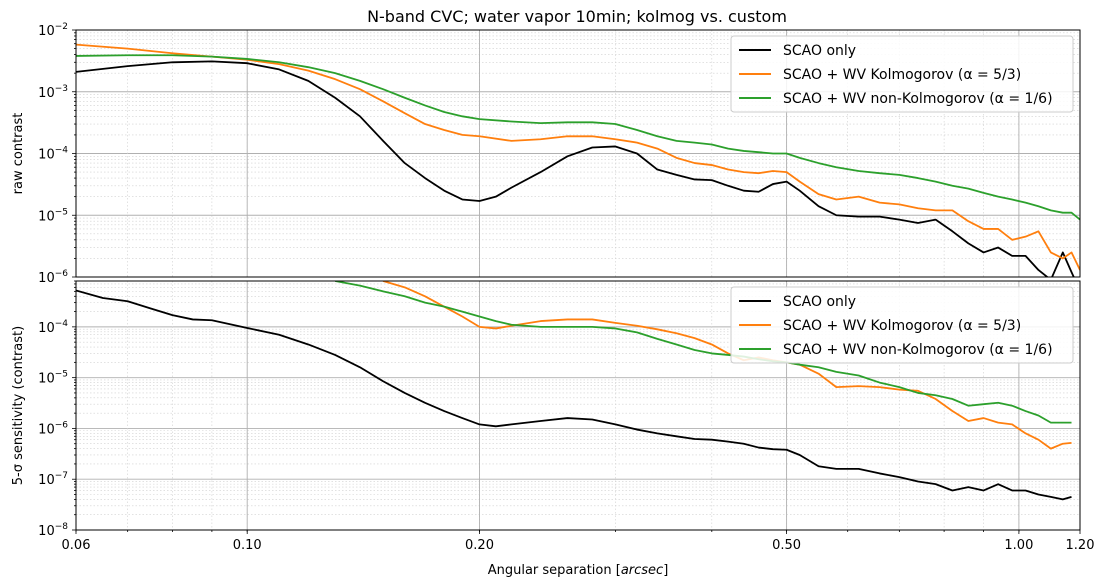  I want to click on y-axis-title: raw contrast, so click(18, 154).